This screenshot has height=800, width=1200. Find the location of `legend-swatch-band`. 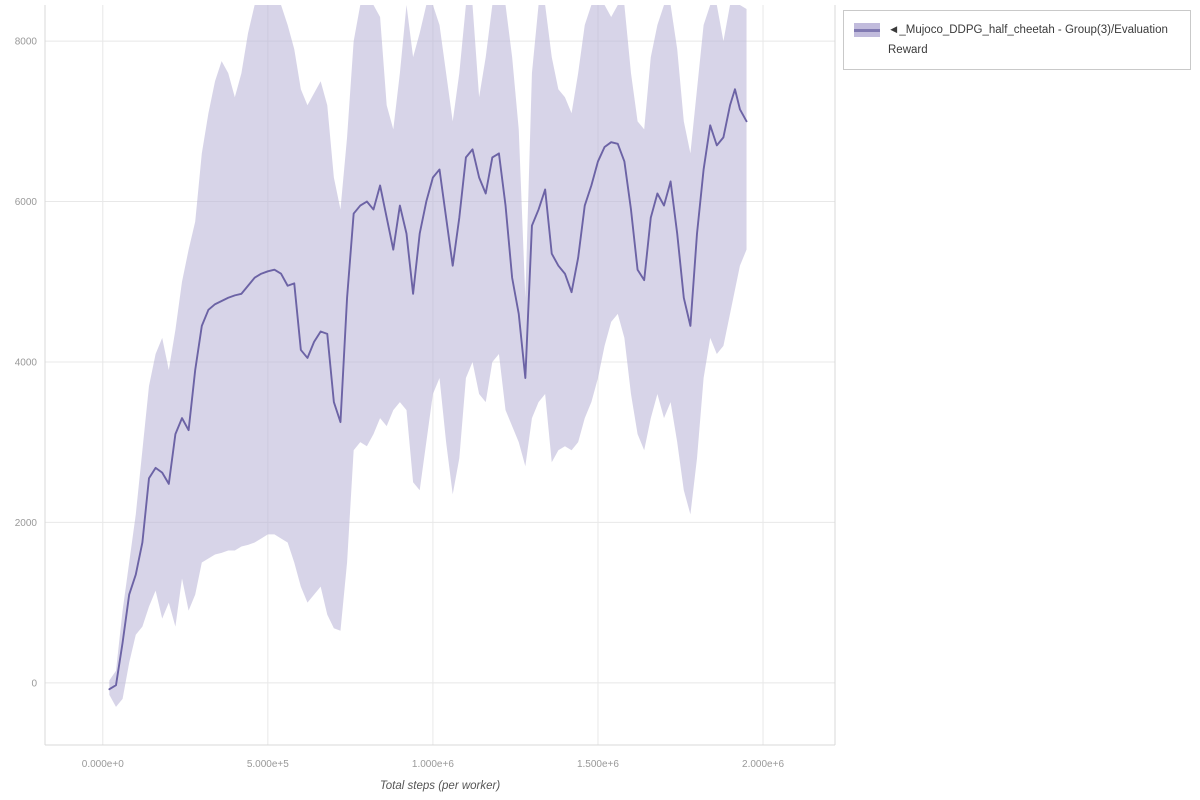

legend-swatch-band is located at coordinates (867, 30).